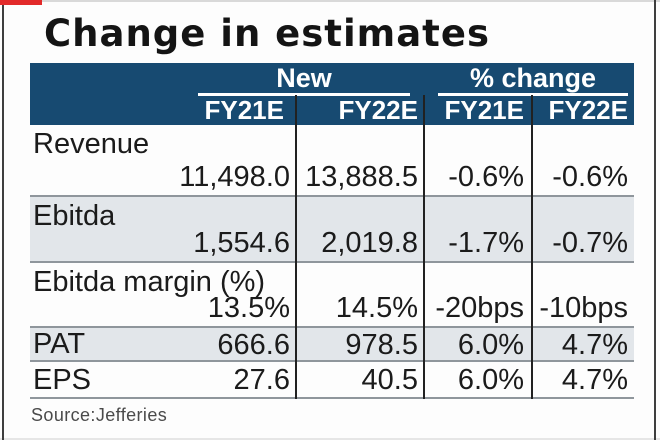  I want to click on row-values: 1,554.6 2,019.8 -1.7% -0.7%, so click(332, 243).